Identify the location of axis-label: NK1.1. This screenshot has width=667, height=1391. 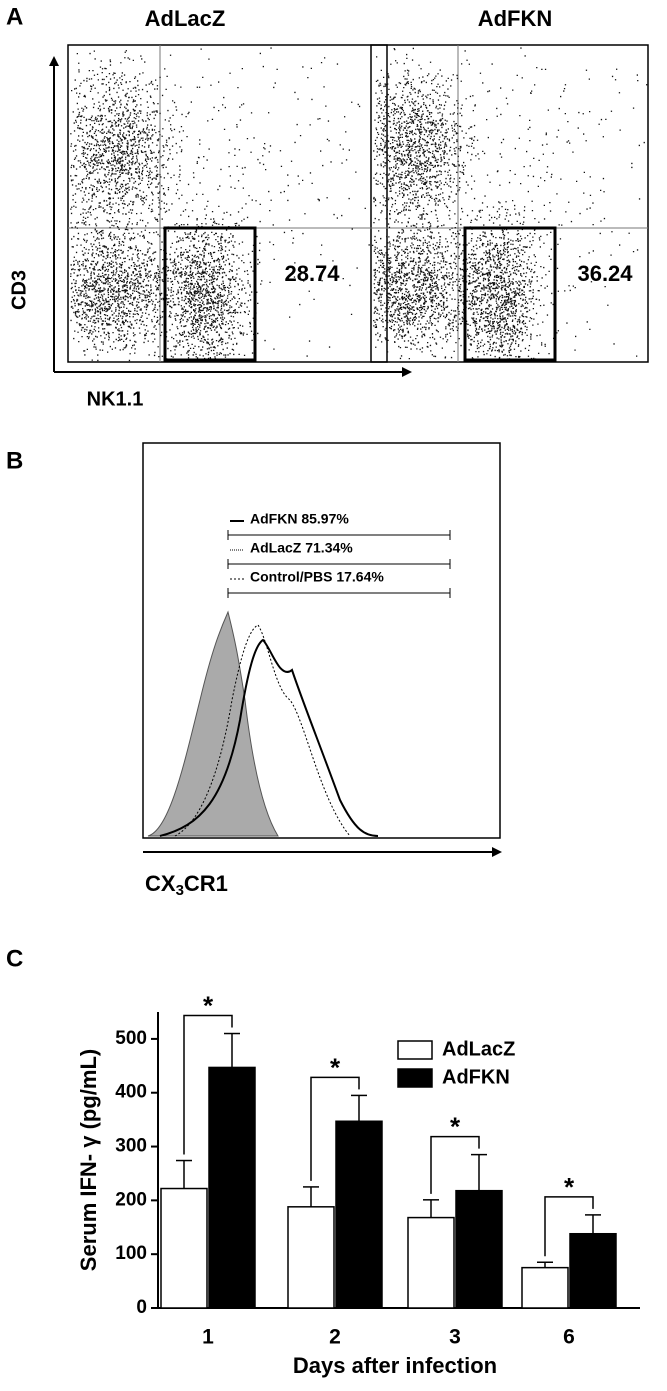
(115, 399).